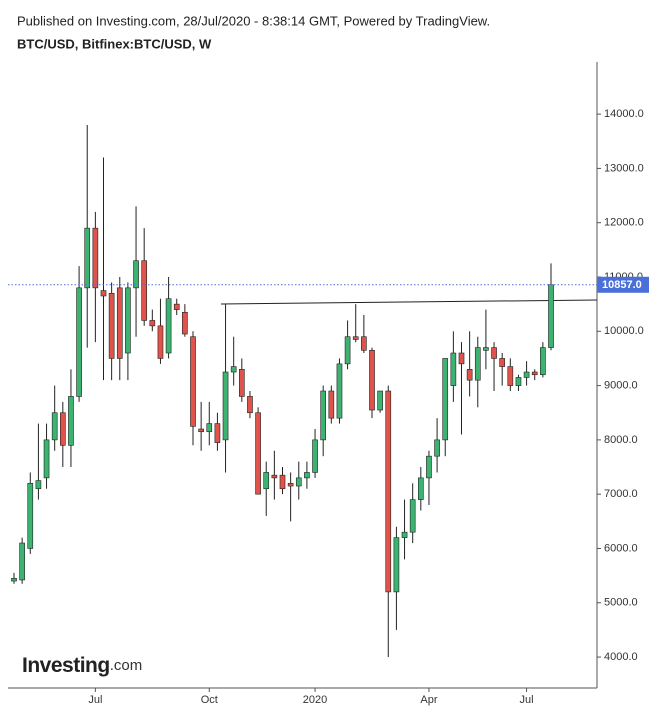  I want to click on y-tick-label: 4000.0, so click(621, 657).